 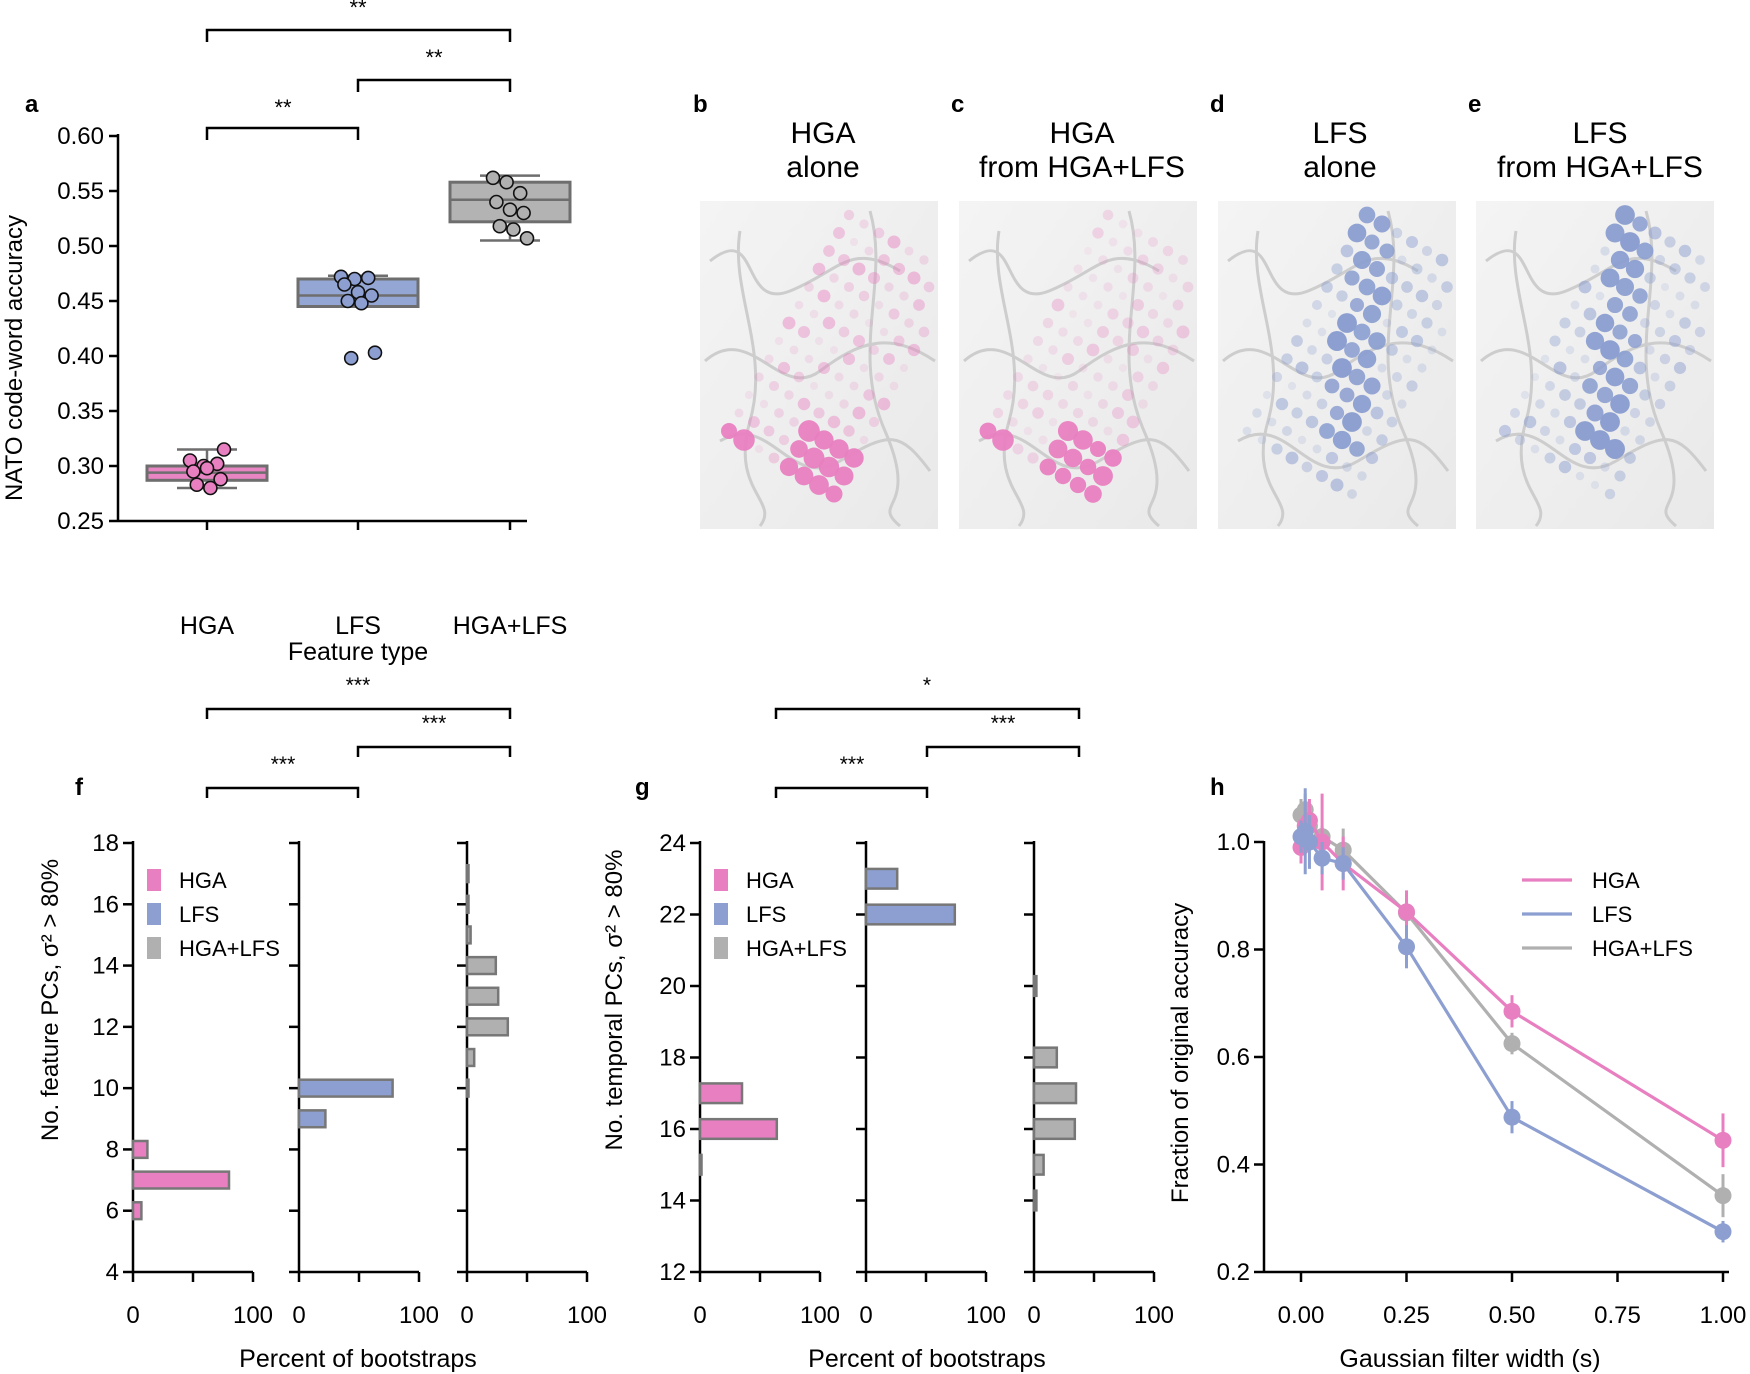 I want to click on brain-sulcus, so click(x=820, y=360).